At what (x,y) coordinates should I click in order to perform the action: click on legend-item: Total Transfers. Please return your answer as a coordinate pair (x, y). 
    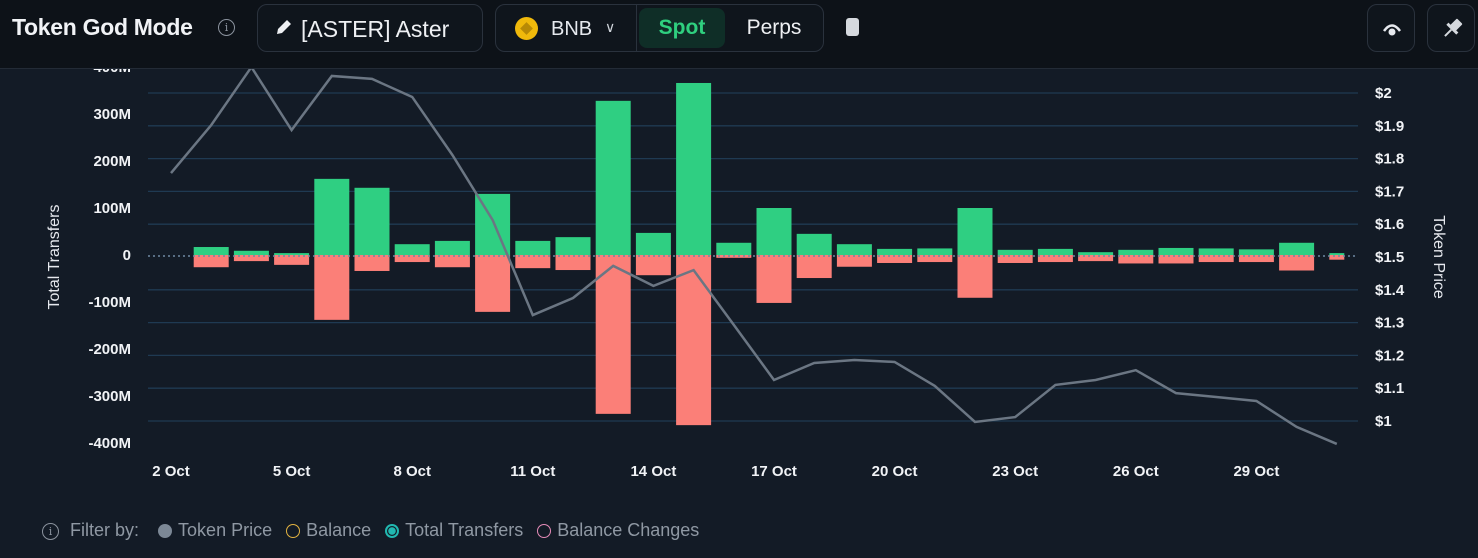
    Looking at the image, I should click on (454, 530).